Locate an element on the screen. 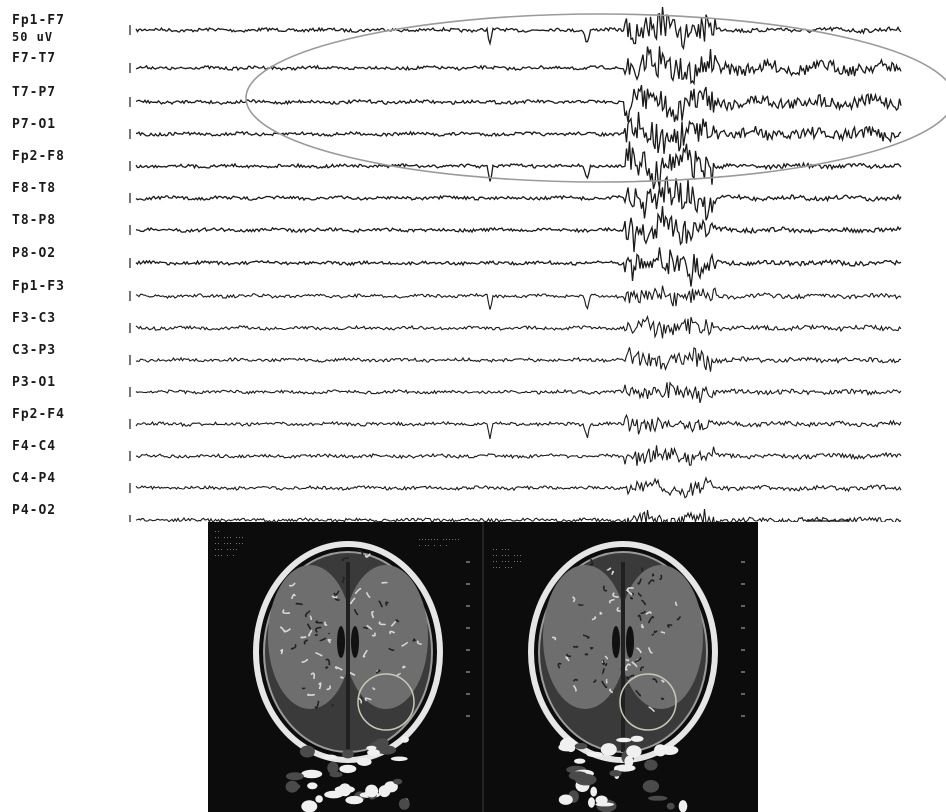  eeg-trace-p4-o2 is located at coordinates (518, 515).